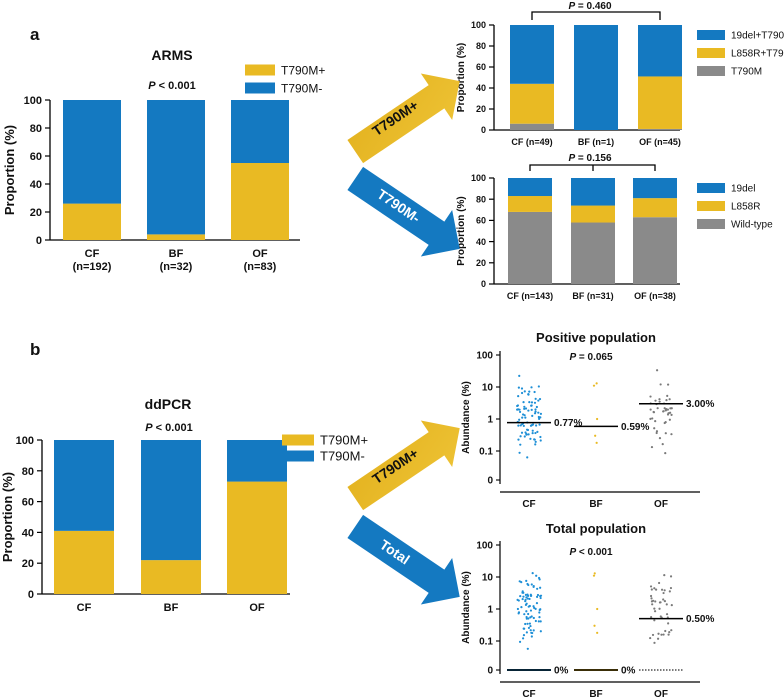 Image resolution: width=784 pixels, height=697 pixels. What do you see at coordinates (592, 296) in the screenshot?
I see `x-category-label: BF (n=31)` at bounding box center [592, 296].